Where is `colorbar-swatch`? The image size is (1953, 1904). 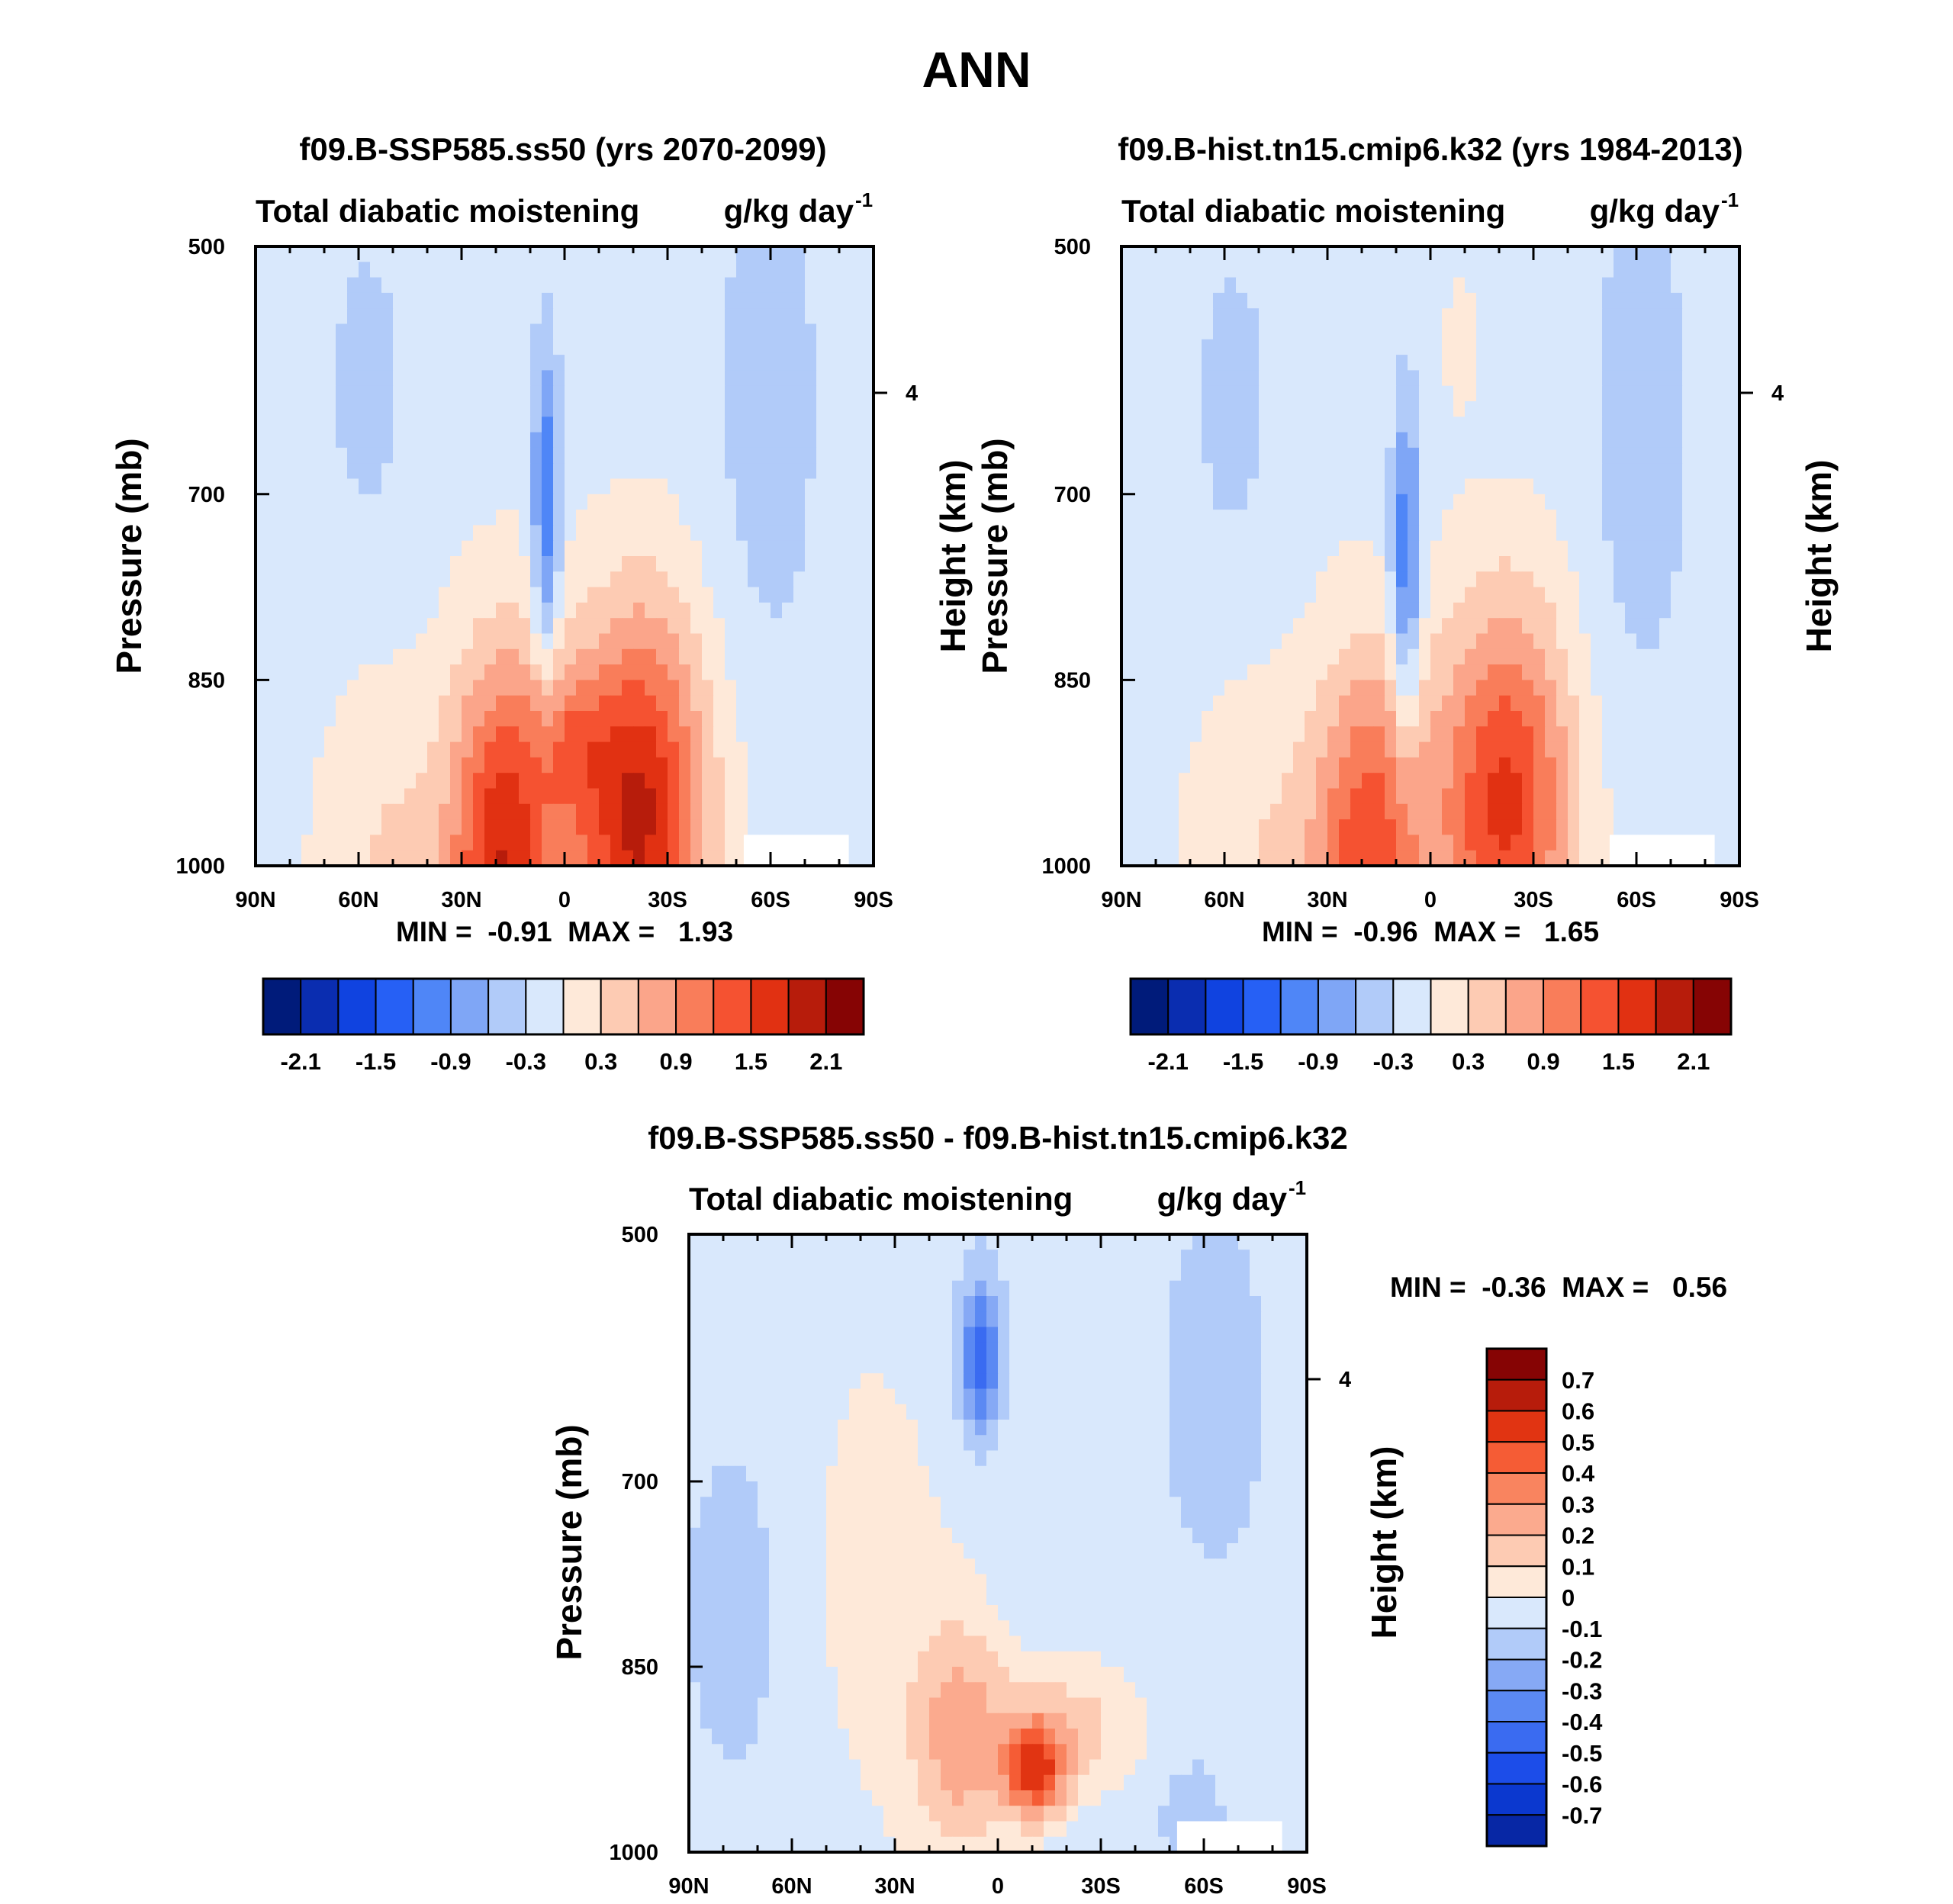
colorbar-swatch is located at coordinates (282, 1006).